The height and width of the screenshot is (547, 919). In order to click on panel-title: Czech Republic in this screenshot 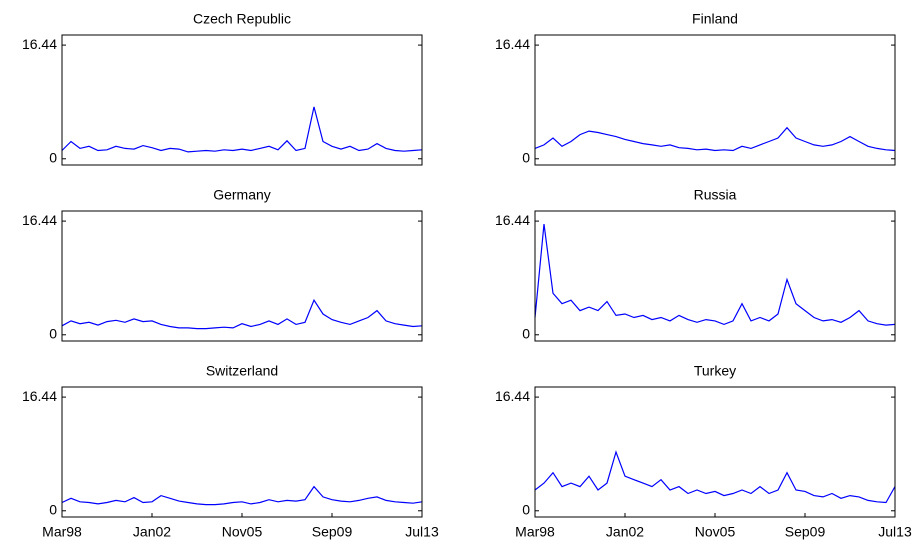, I will do `click(242, 19)`.